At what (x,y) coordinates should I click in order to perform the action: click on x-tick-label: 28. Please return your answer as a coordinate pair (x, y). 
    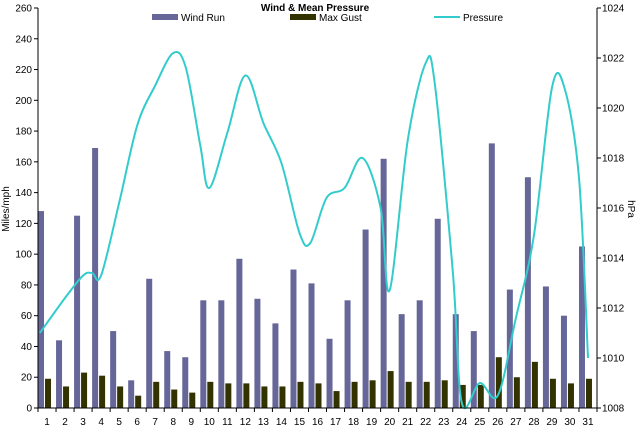
    Looking at the image, I should click on (534, 422).